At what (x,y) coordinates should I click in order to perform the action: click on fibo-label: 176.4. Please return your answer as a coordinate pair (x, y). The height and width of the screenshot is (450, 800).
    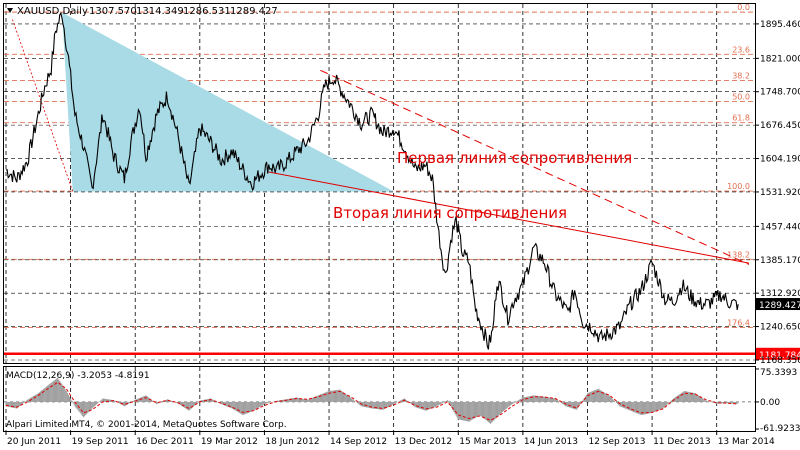
    Looking at the image, I should click on (738, 323).